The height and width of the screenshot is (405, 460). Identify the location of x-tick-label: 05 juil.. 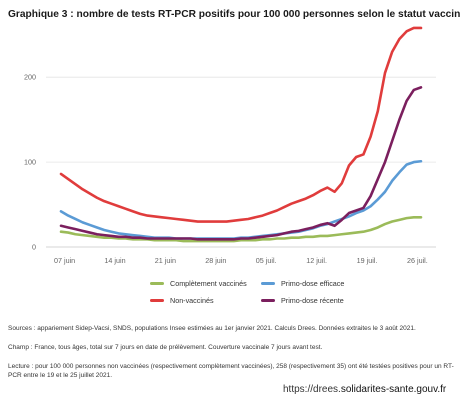
(266, 260).